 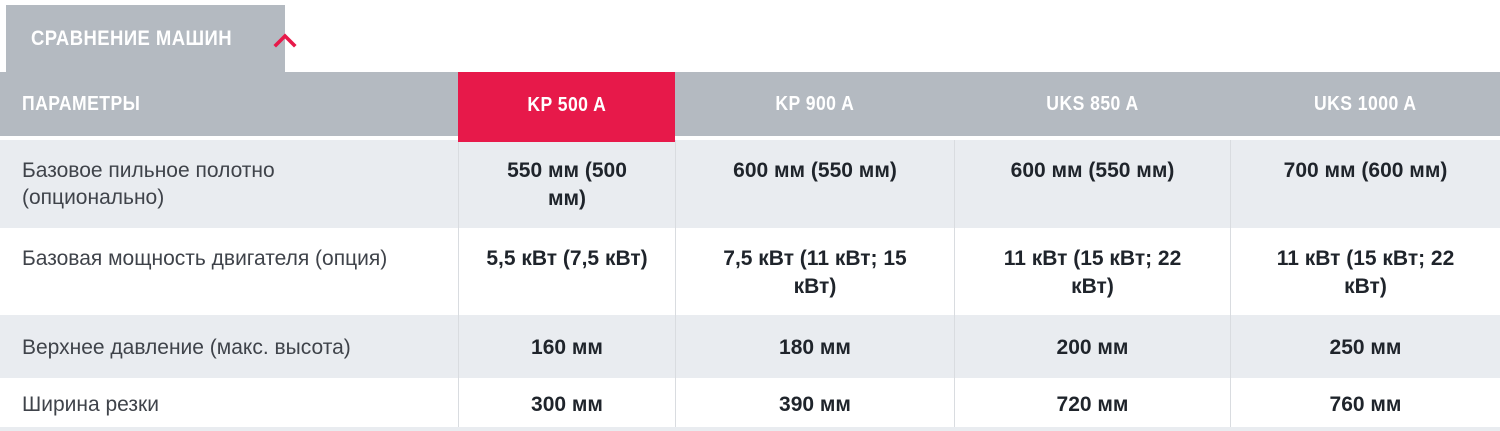 I want to click on param-label: Ширина резки, so click(x=90, y=404).